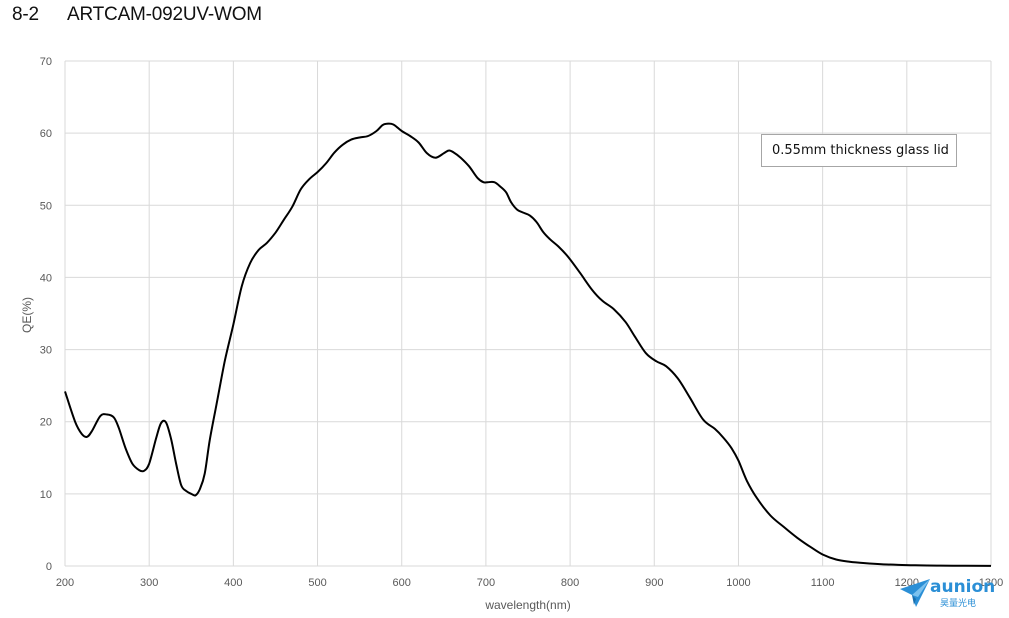 This screenshot has height=618, width=1009. I want to click on x-tick-label: 1000, so click(738, 583).